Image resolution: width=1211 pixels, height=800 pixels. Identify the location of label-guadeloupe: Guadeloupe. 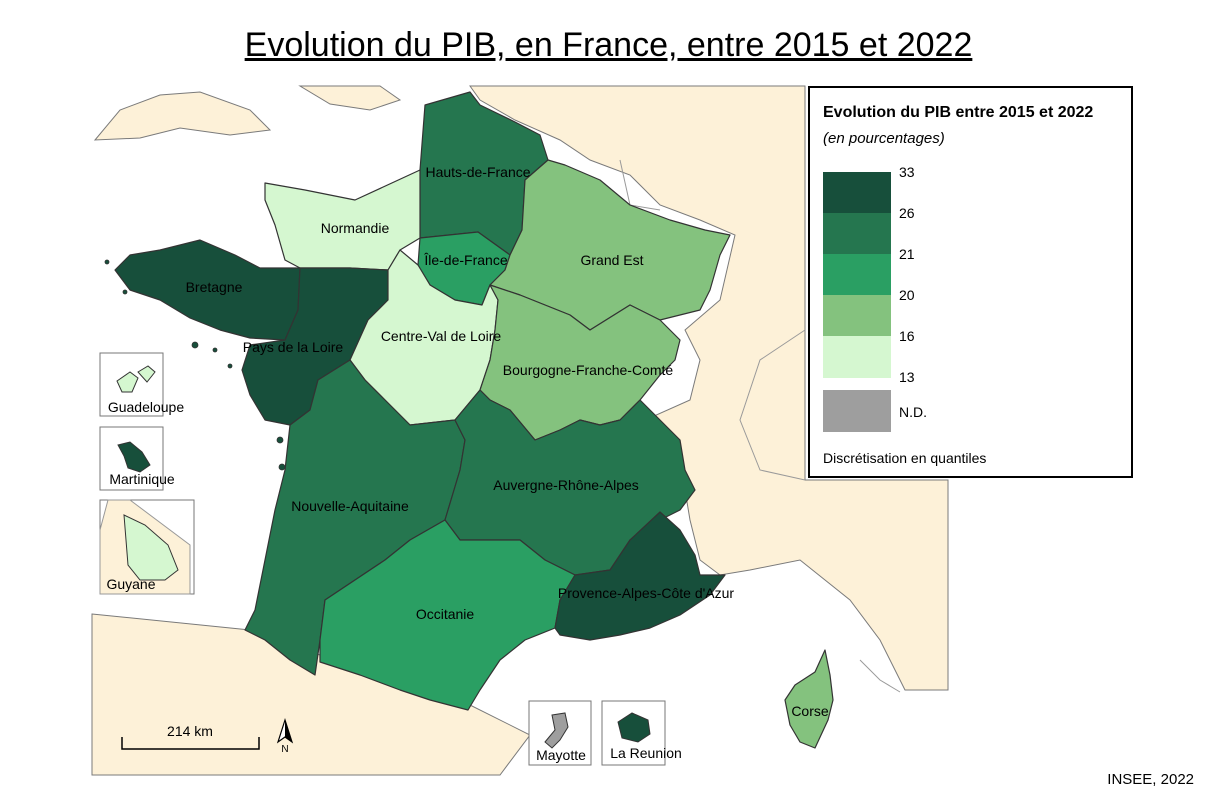
(146, 407).